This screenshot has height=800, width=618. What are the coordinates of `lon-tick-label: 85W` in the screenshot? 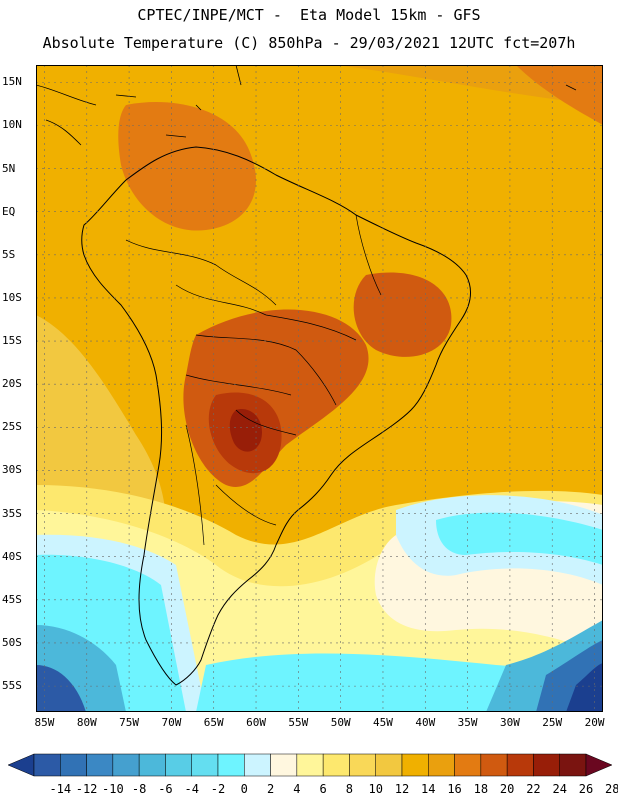 It's located at (44, 722).